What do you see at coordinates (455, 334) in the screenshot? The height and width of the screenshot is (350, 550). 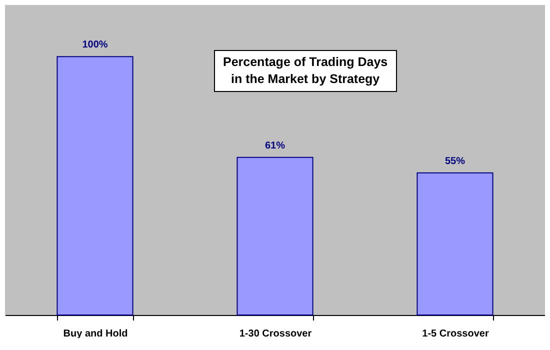 I see `x-tick-label: 1-5 Crossover` at bounding box center [455, 334].